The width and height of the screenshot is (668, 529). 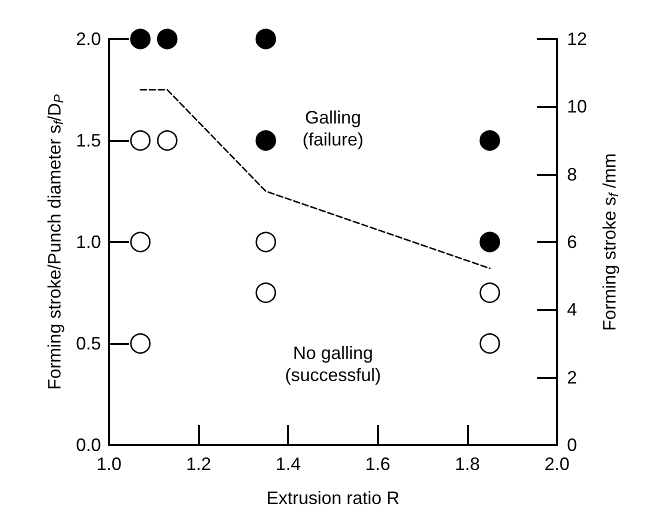 I want to click on y2-tick-label: 8, so click(x=572, y=174).